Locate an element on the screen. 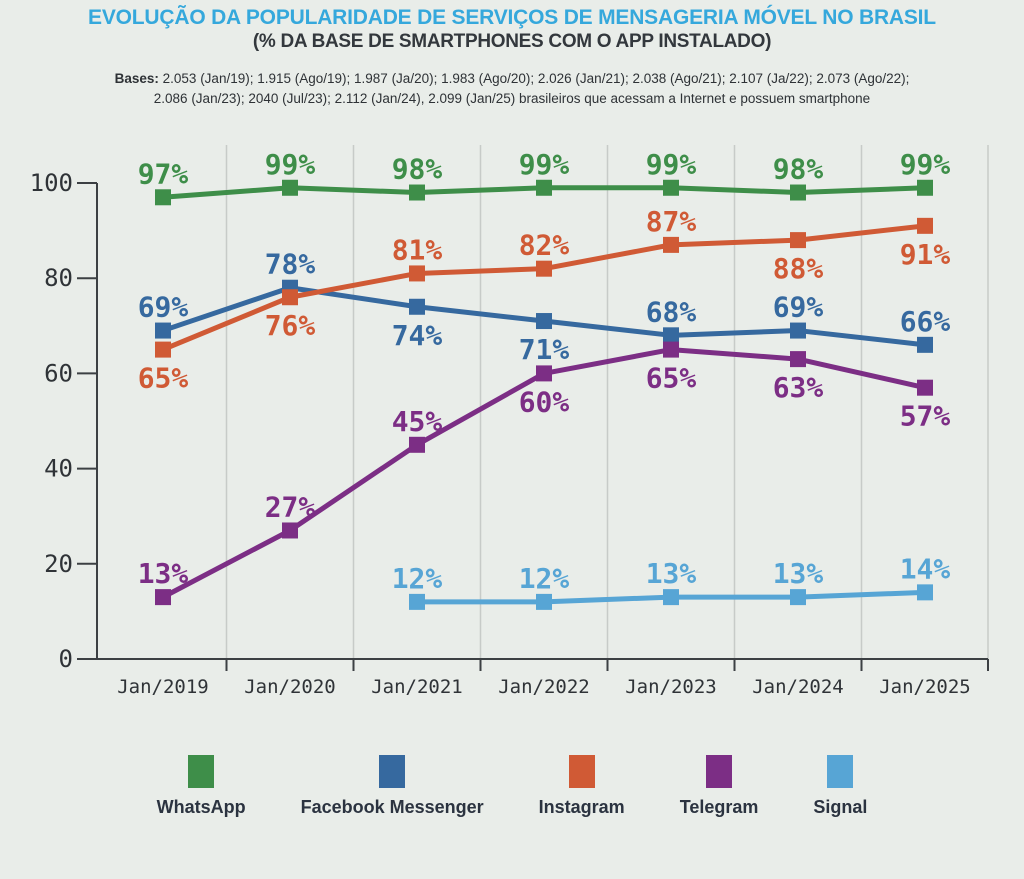 This screenshot has width=1024, height=879. legend-item-facebook-messenger: Facebook Messenger is located at coordinates (392, 786).